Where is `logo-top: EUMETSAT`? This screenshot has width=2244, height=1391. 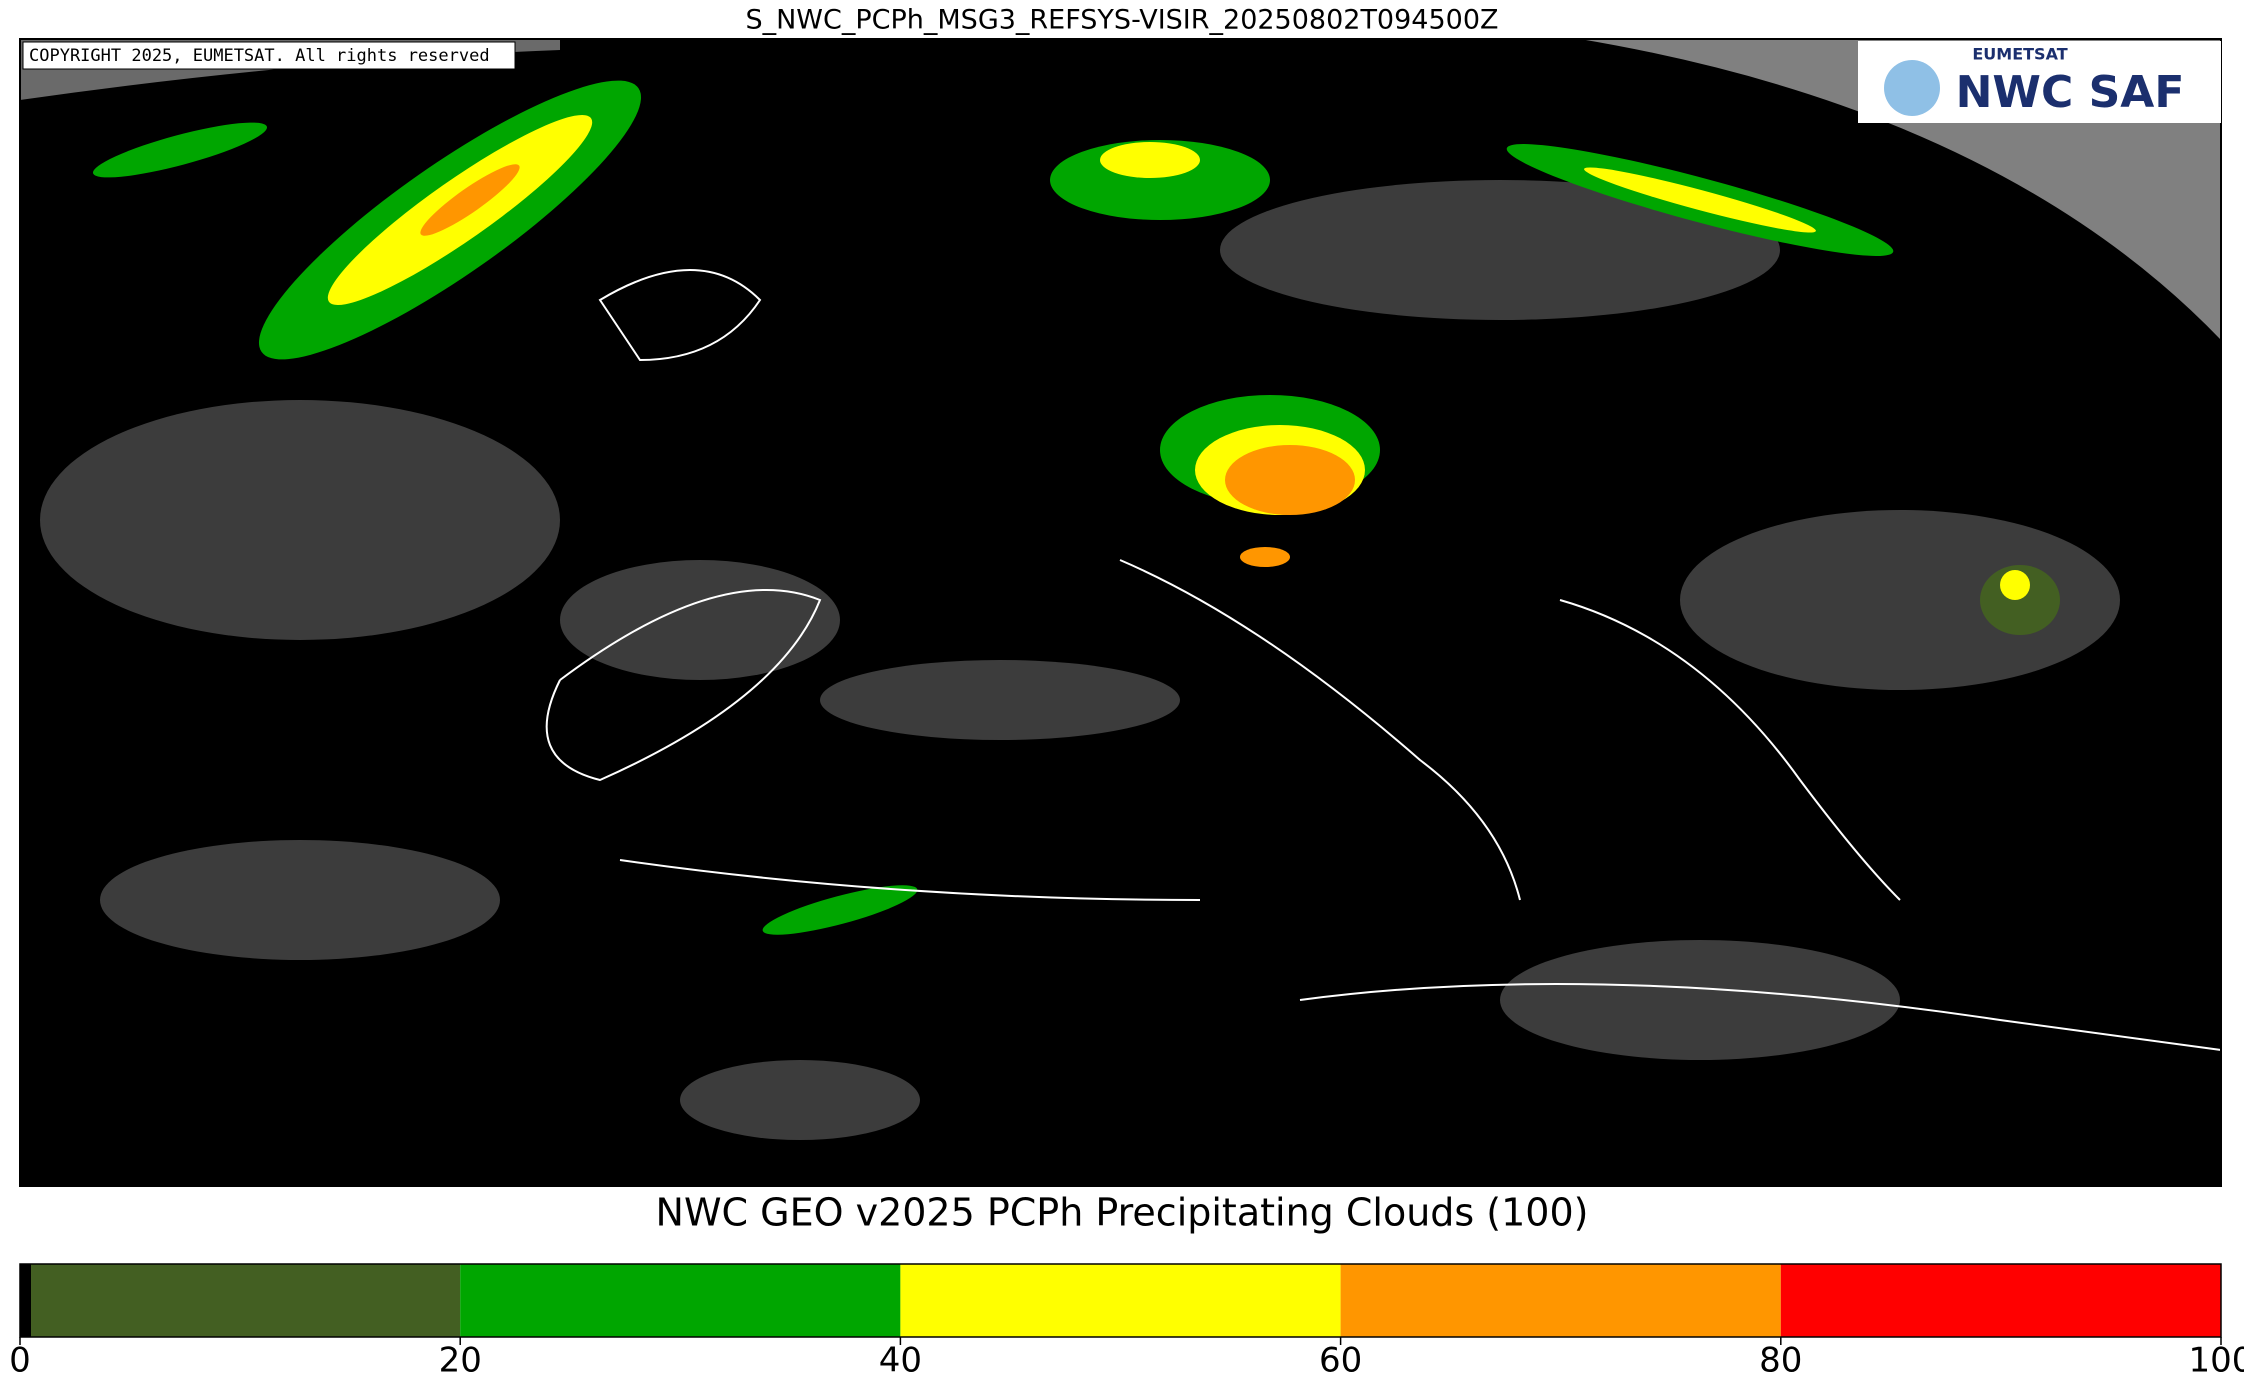 logo-top: EUMETSAT is located at coordinates (2019, 54).